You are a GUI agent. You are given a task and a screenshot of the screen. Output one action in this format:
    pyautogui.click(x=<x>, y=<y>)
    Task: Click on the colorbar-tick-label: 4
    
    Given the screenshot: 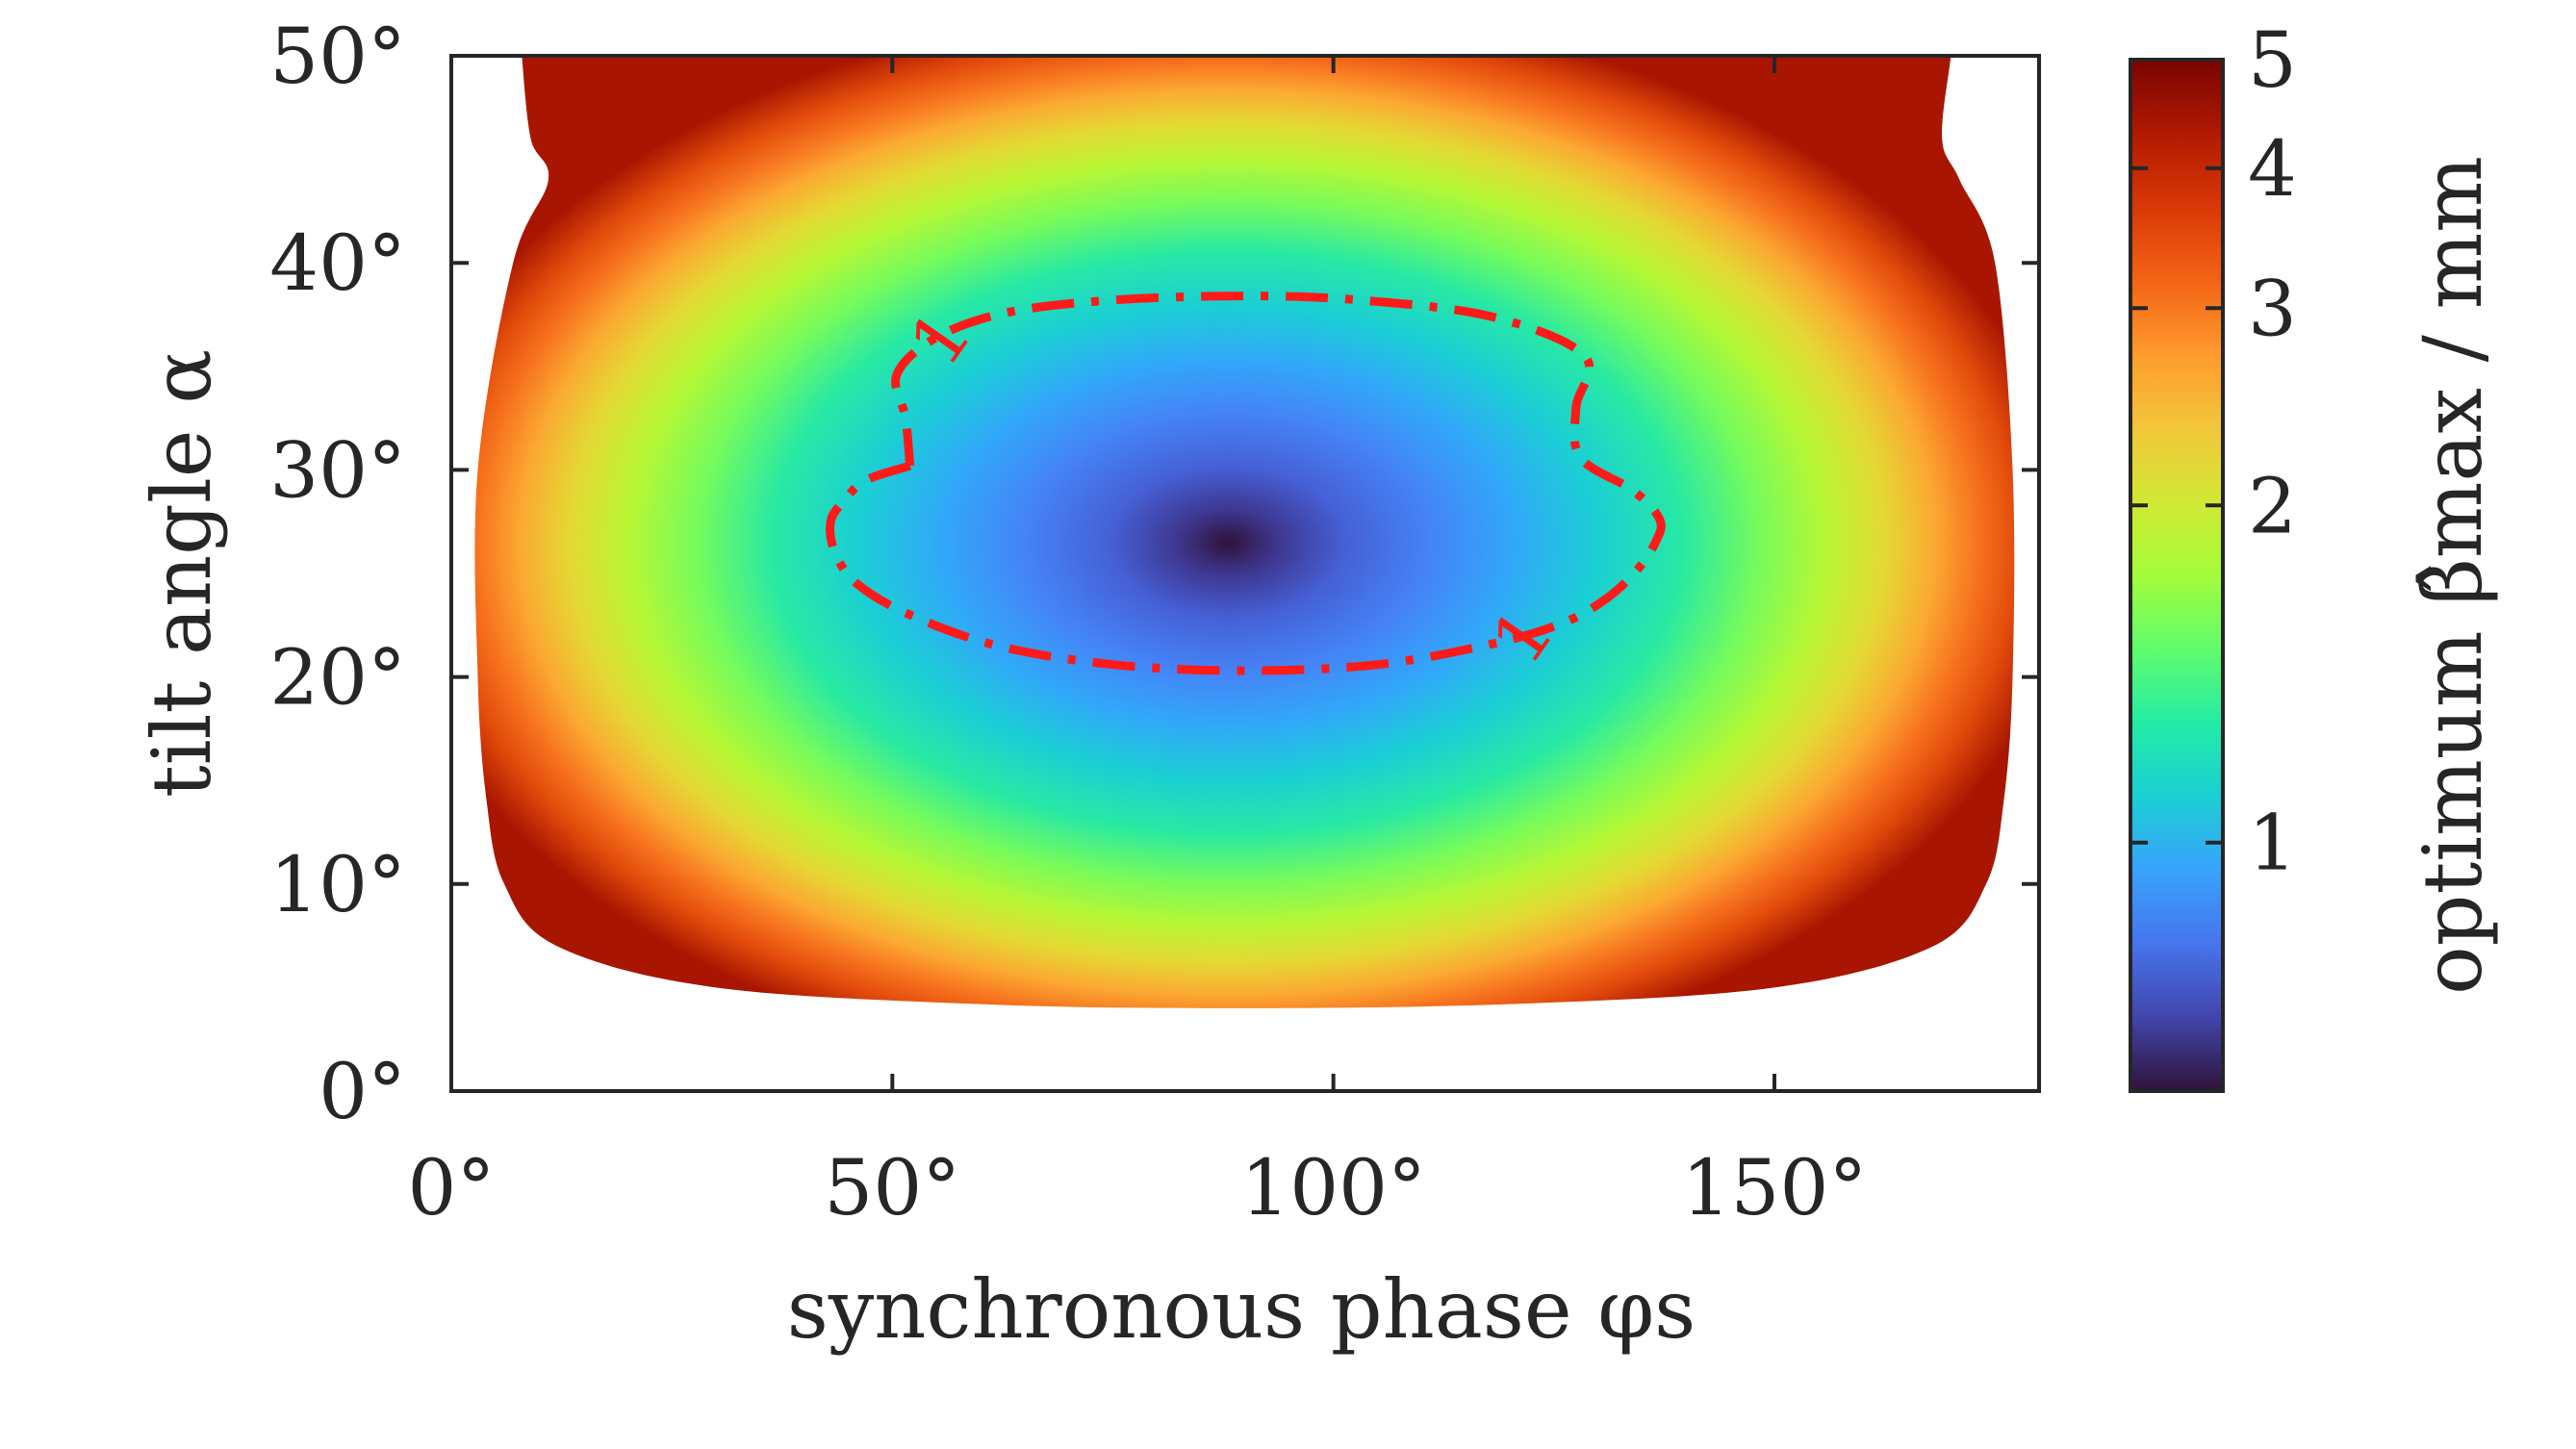 What is the action you would take?
    pyautogui.click(x=2272, y=169)
    